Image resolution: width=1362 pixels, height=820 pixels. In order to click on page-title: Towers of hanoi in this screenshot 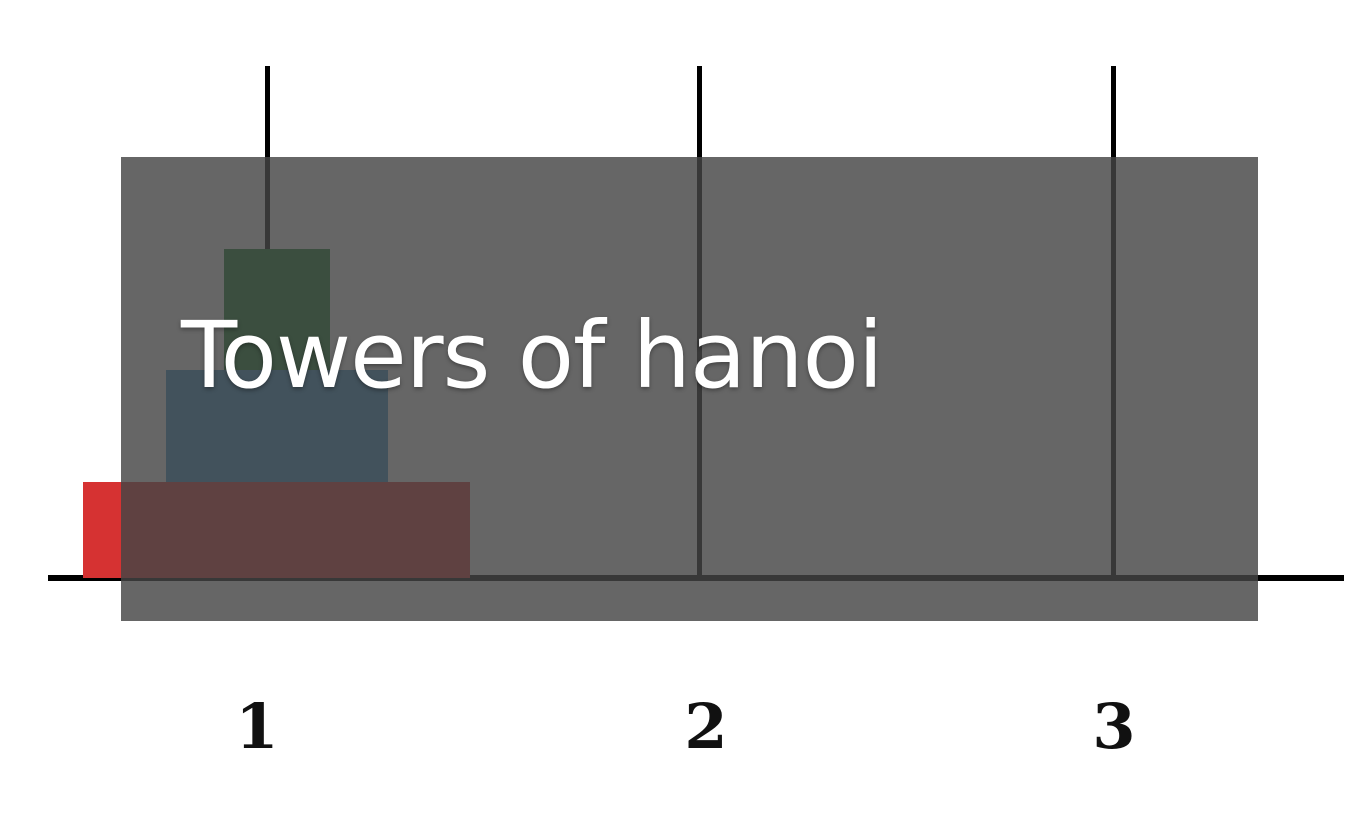, I will do `click(532, 355)`.